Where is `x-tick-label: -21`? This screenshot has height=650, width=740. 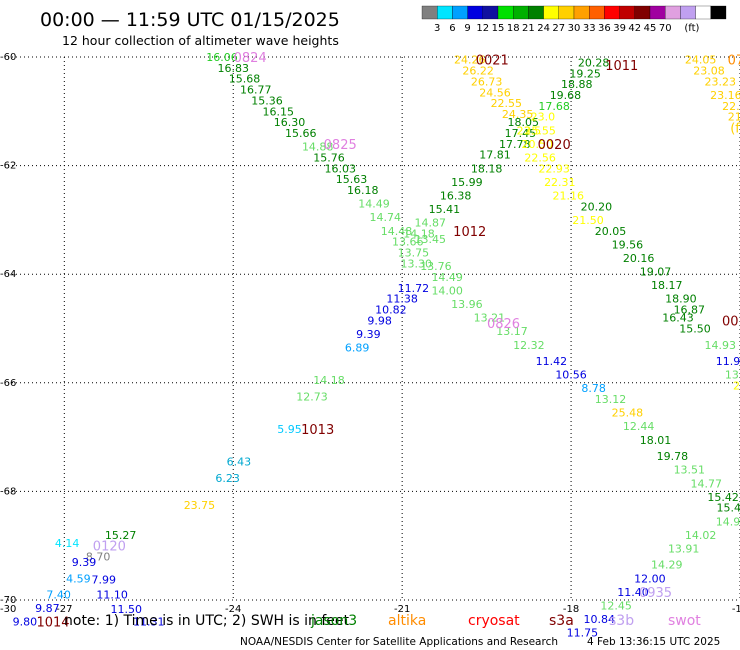 x-tick-label: -21 is located at coordinates (402, 609).